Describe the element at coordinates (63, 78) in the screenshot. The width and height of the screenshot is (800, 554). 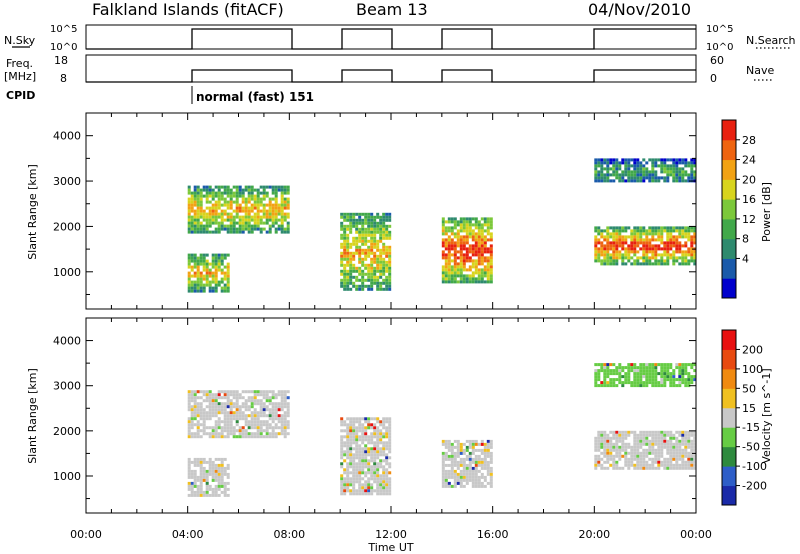
I see `freq-tick-bottom: 8` at that location.